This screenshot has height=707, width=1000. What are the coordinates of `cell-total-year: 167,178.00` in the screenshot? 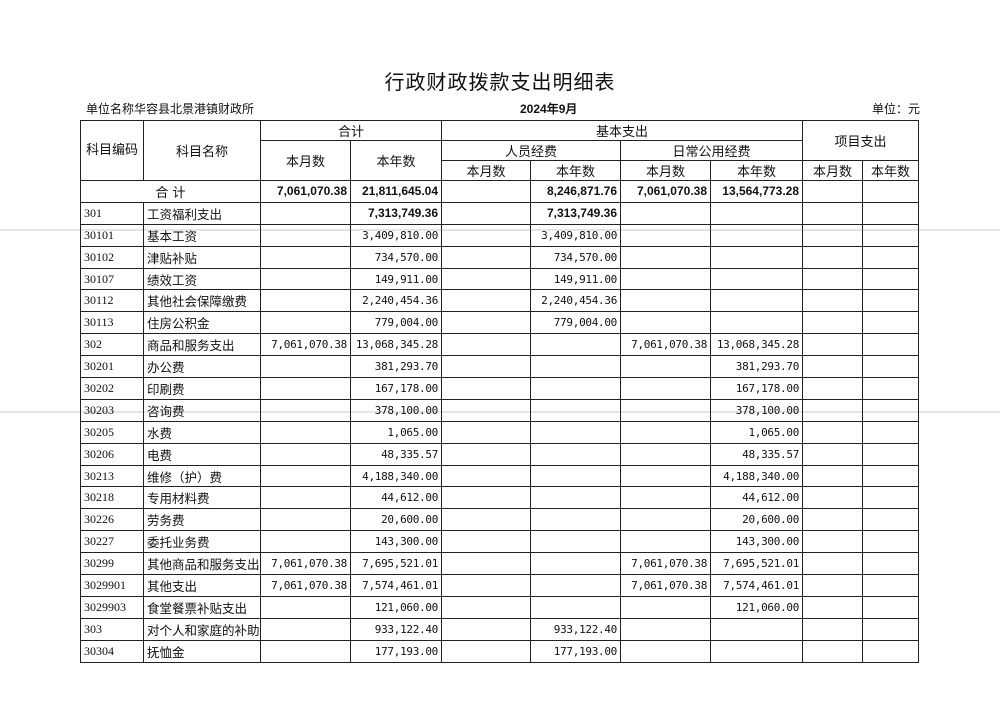 It's located at (396, 388).